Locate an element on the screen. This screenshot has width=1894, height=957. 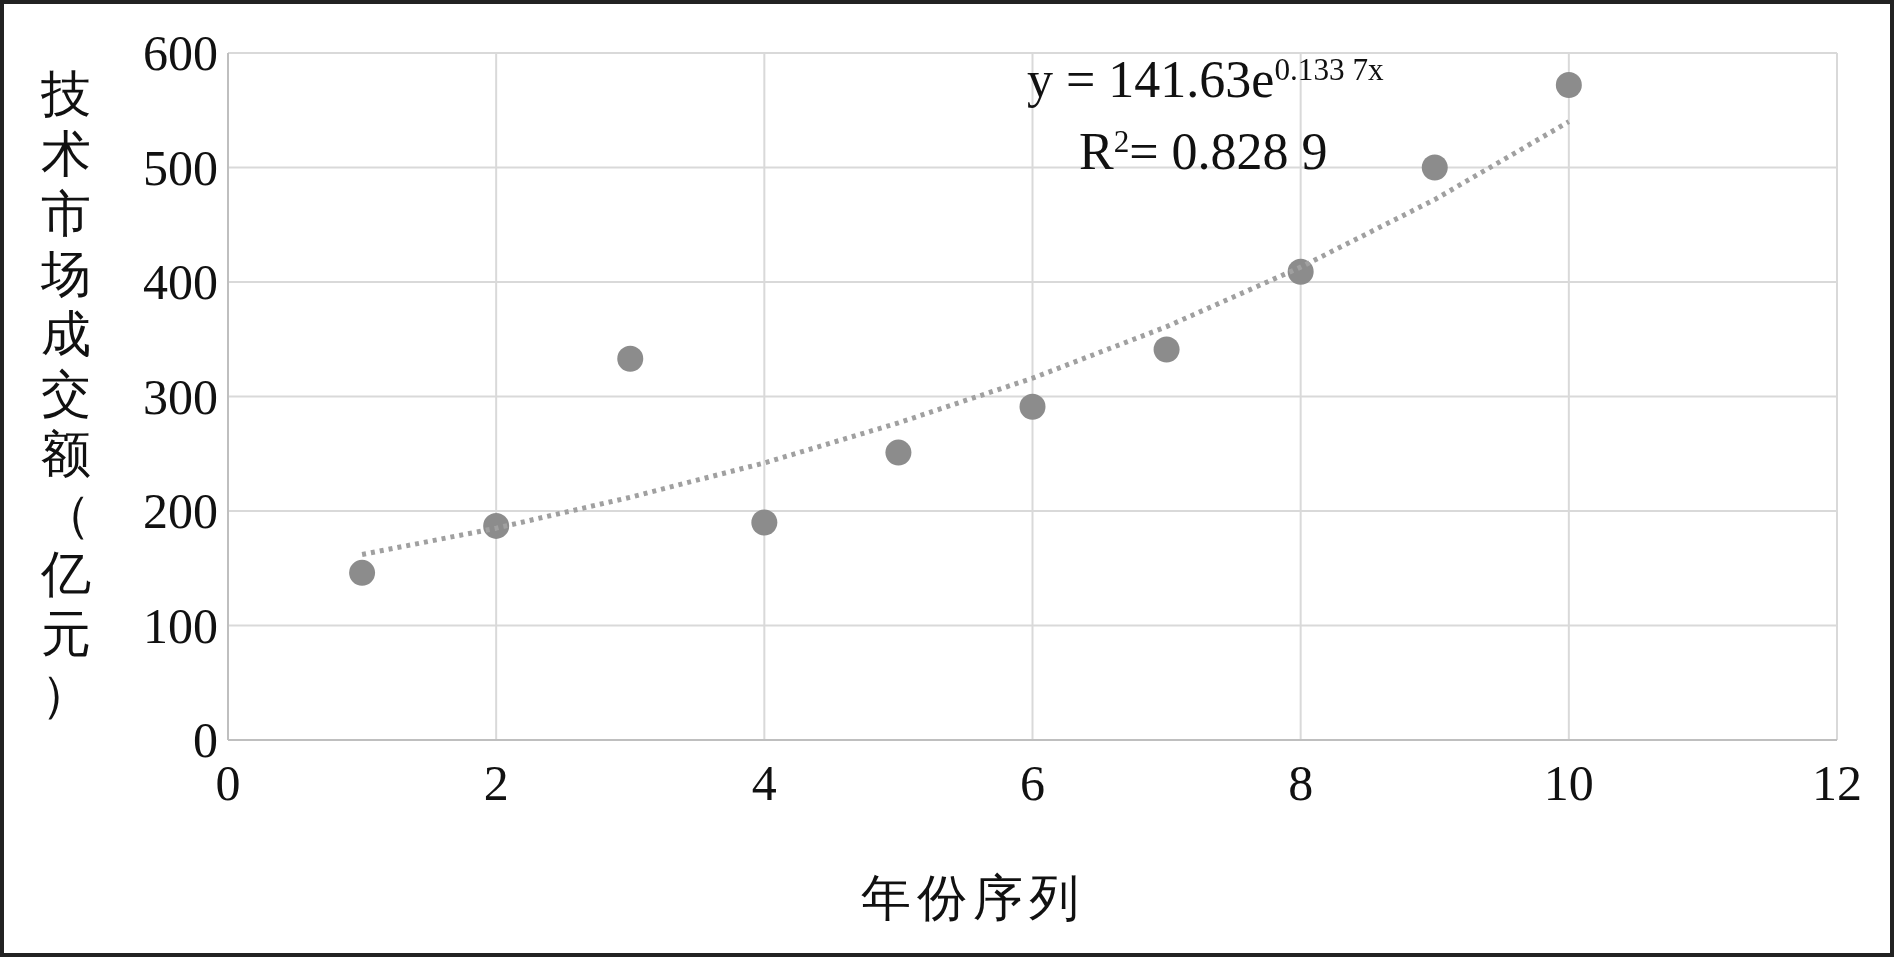
y-tick-label: 300 is located at coordinates (180, 396).